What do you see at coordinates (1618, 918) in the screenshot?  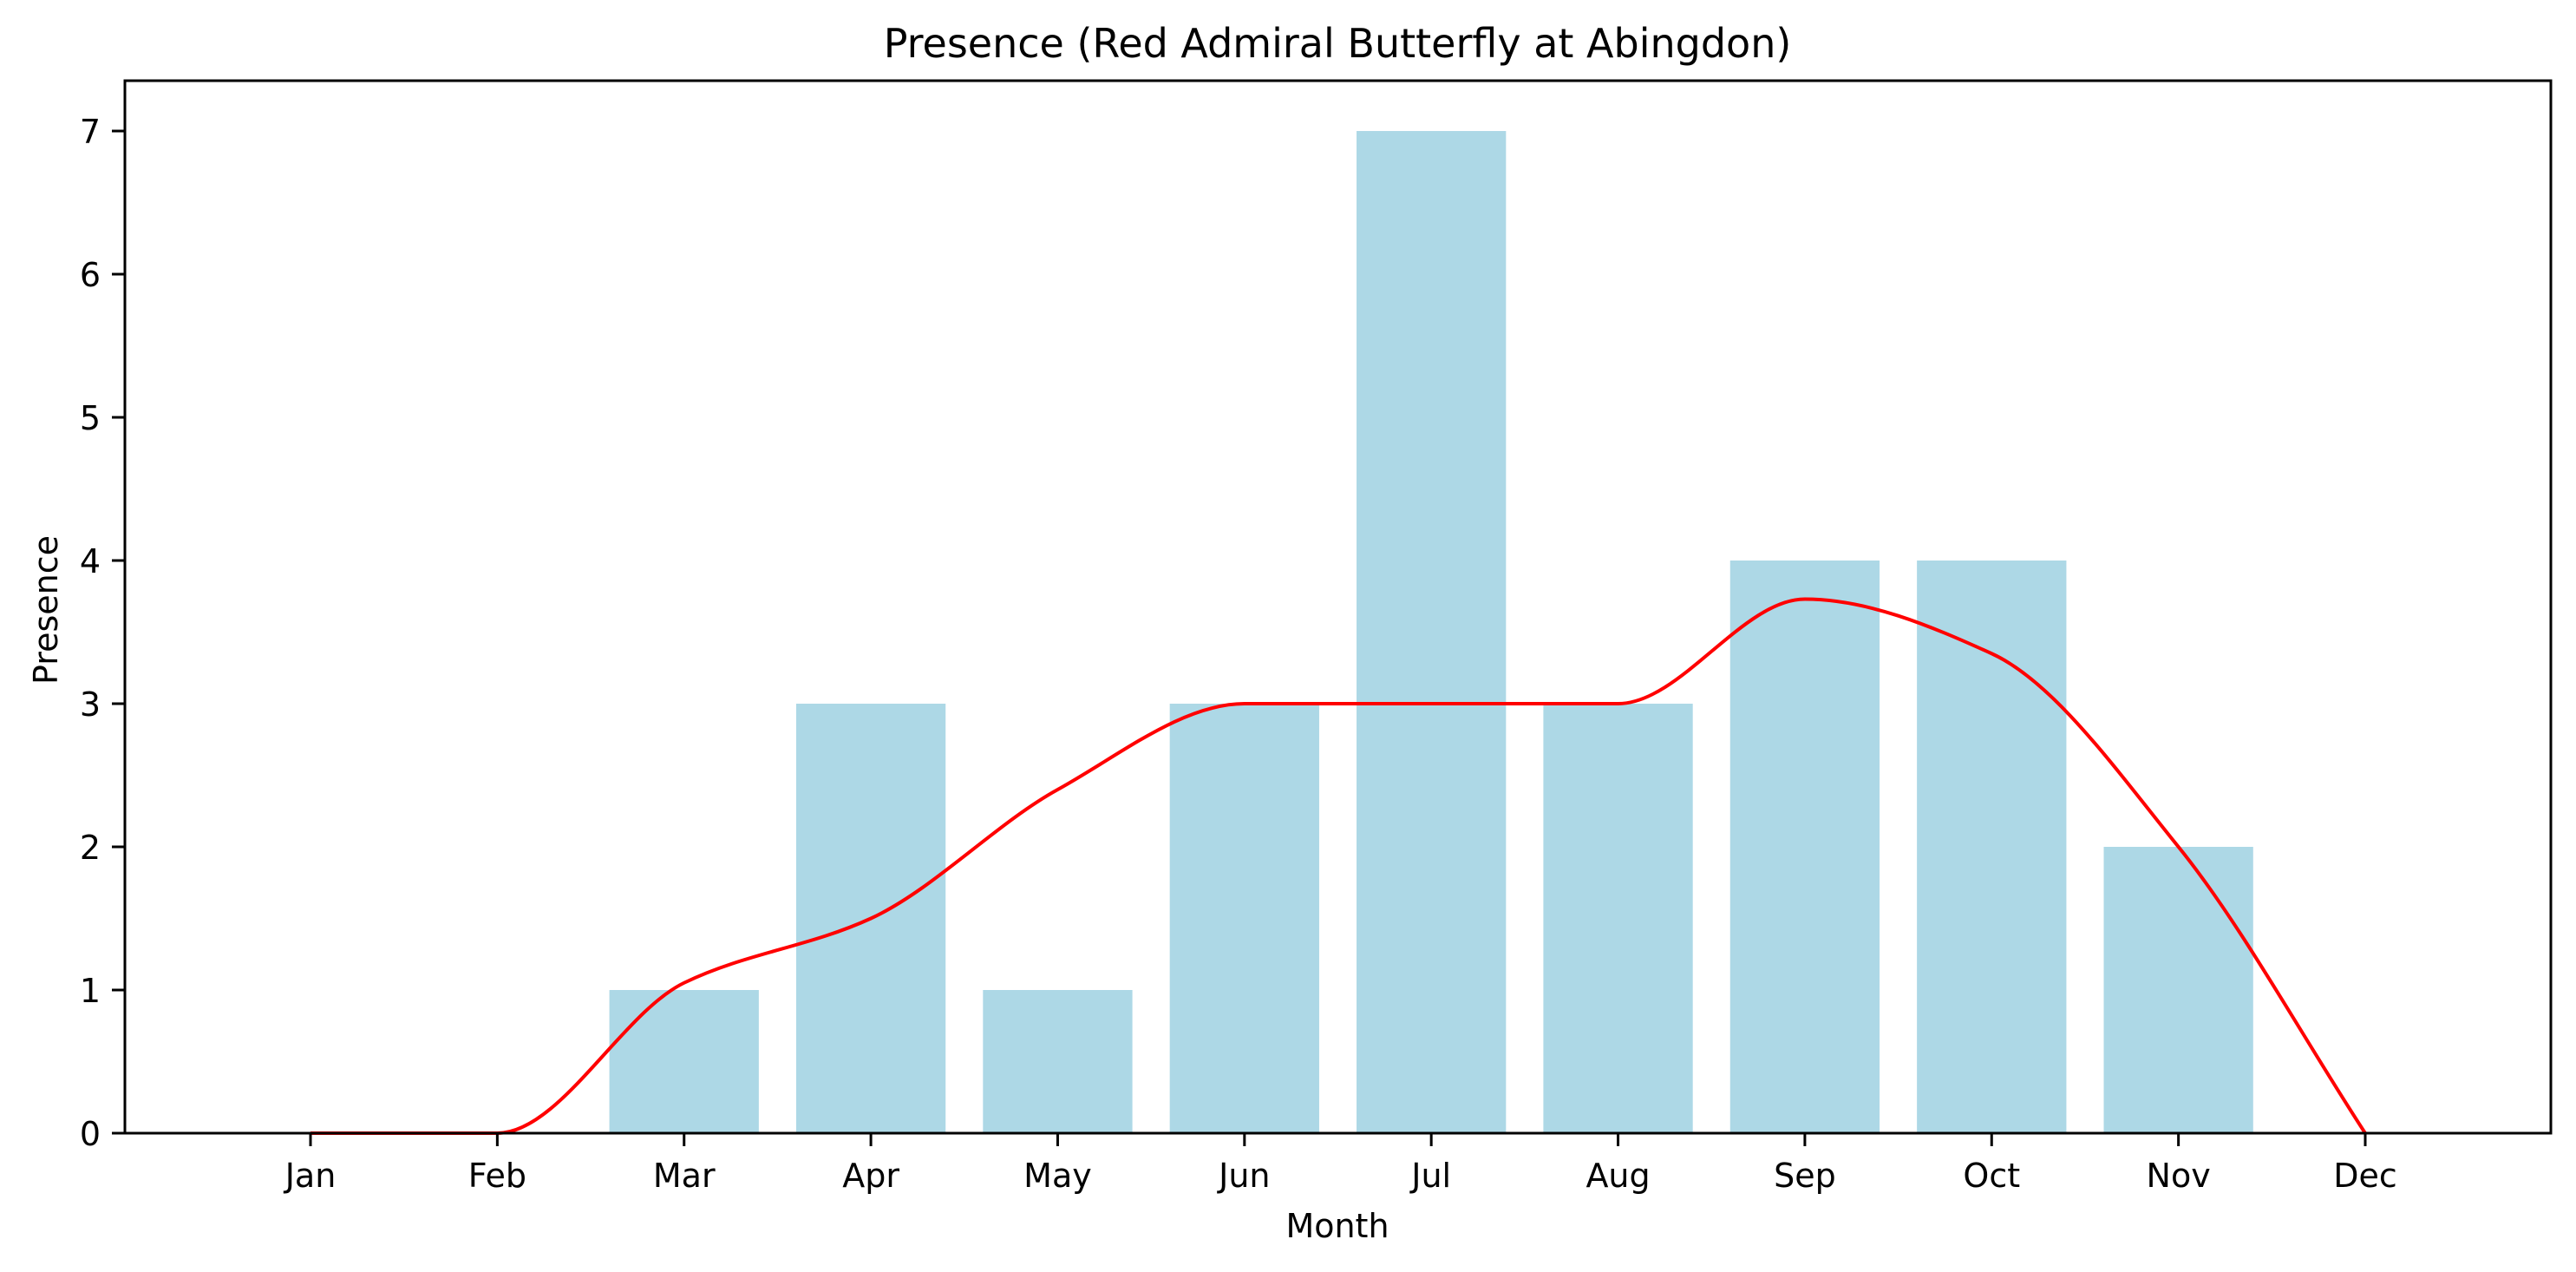 I see `bar-aug` at bounding box center [1618, 918].